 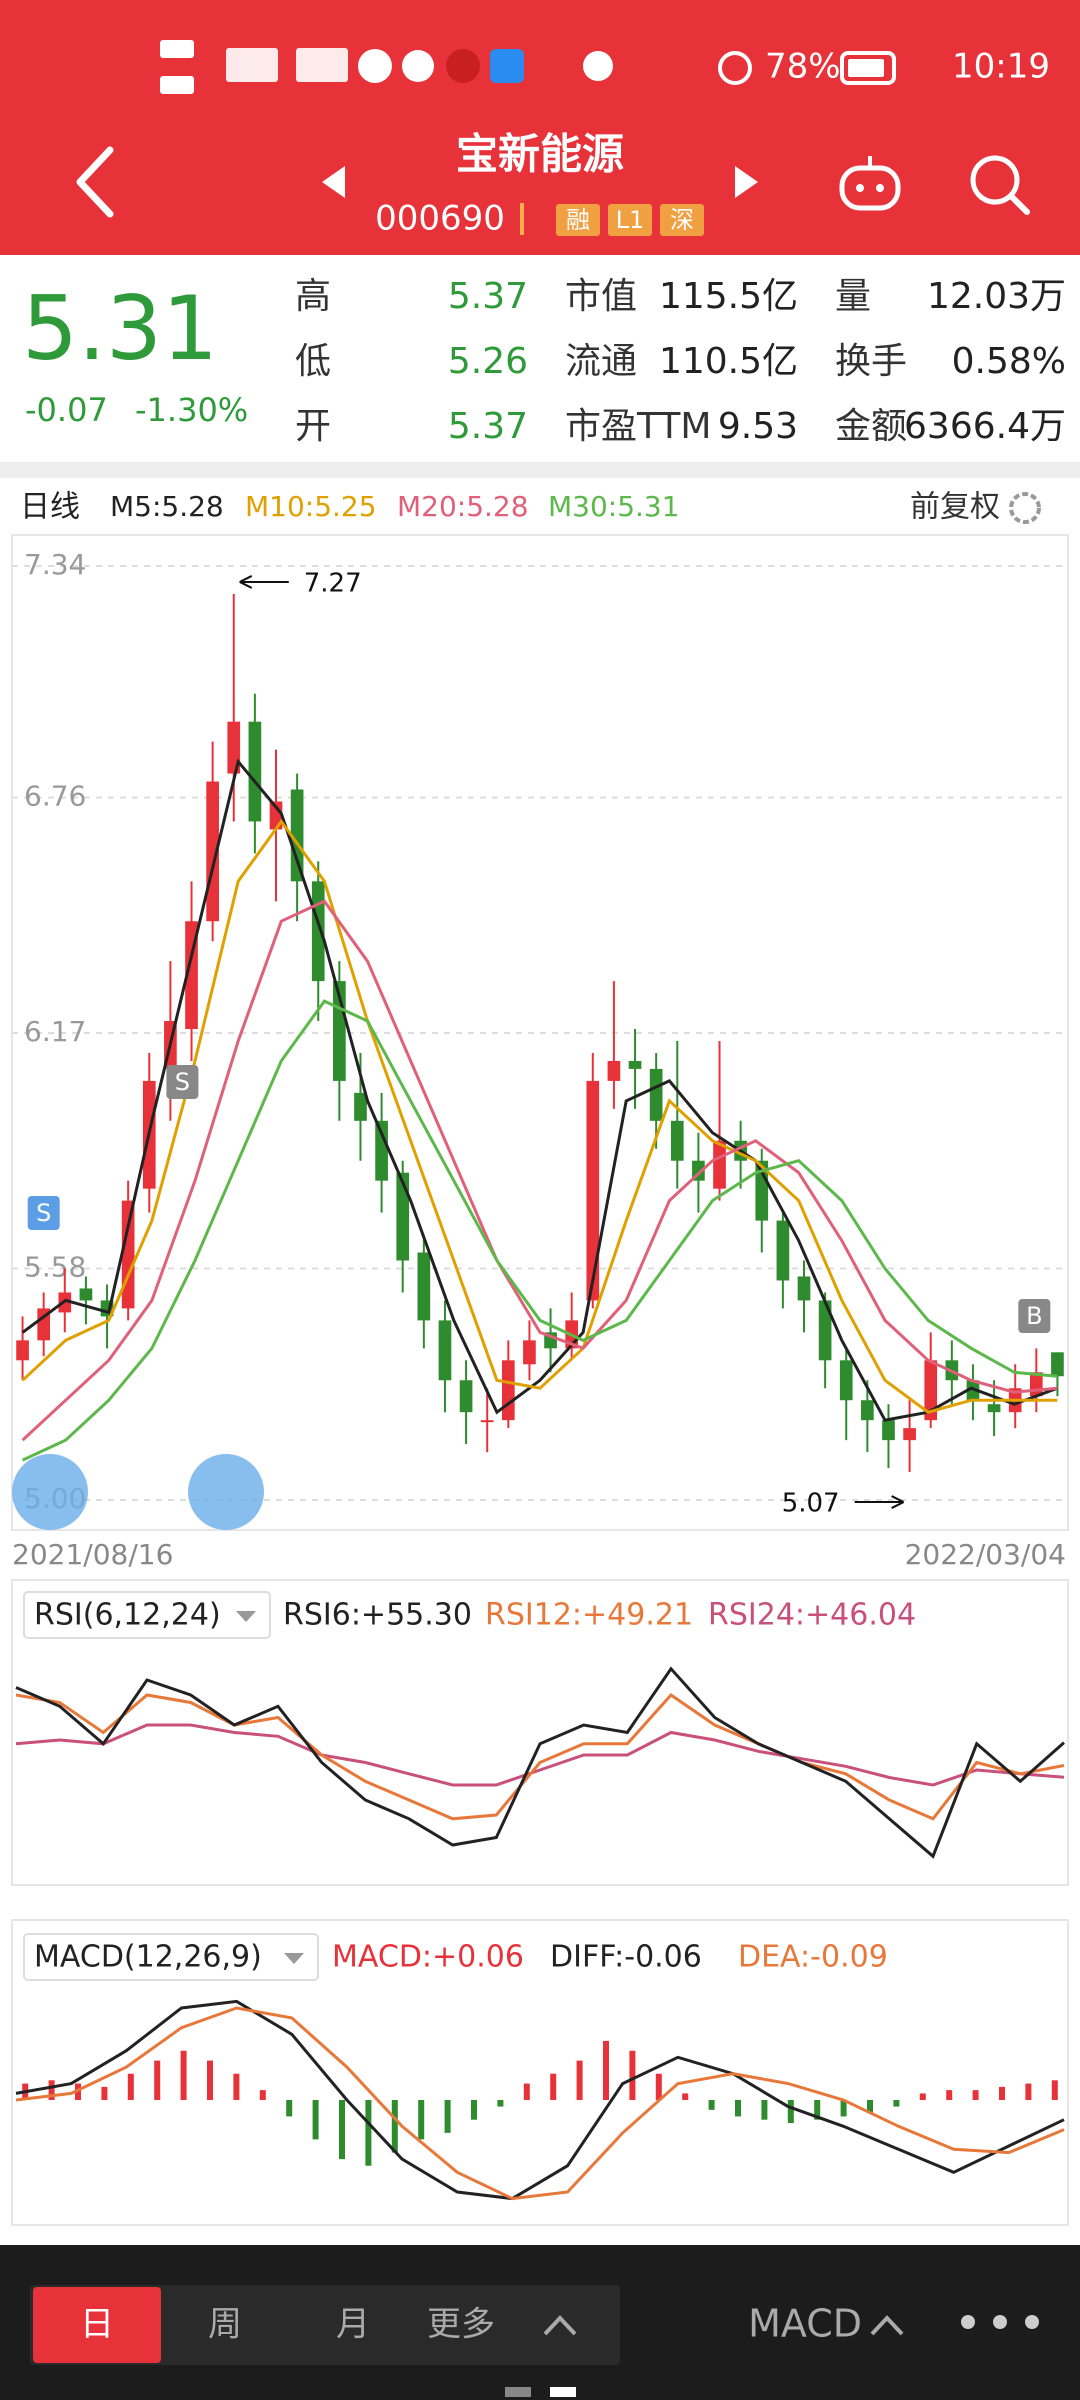 I want to click on prev-stock, so click(x=333, y=182).